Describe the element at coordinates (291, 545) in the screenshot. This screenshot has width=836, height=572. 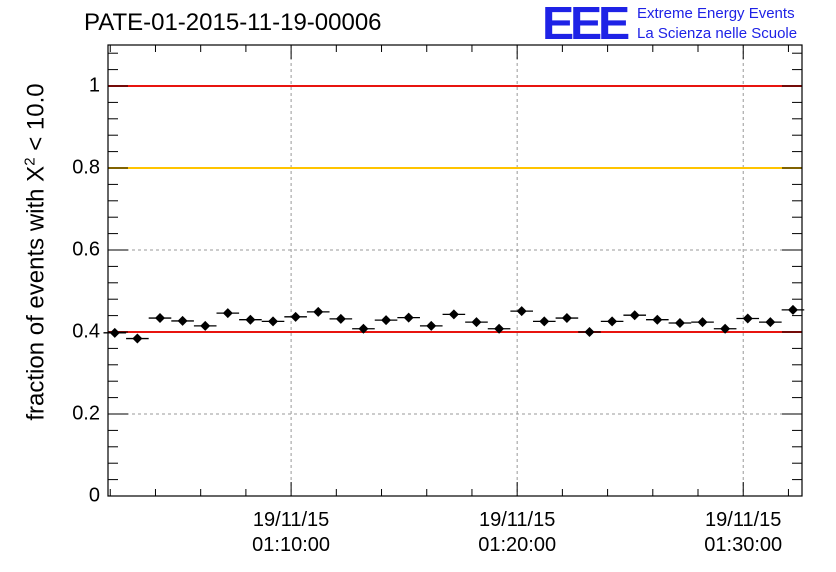
I see `x-tick-label-time: 01:10:00` at that location.